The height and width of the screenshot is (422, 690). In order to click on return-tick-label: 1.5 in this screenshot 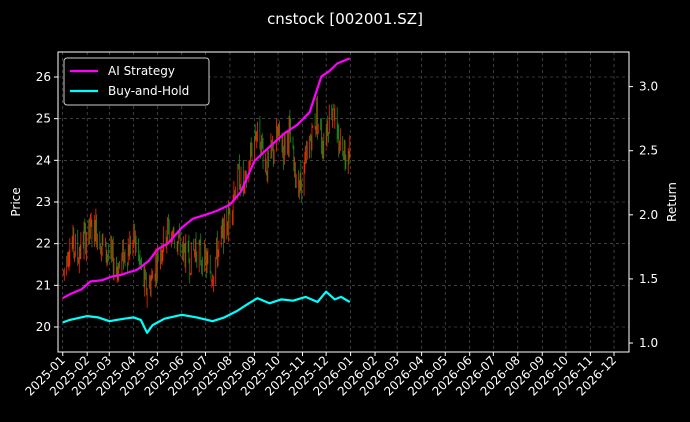, I will do `click(648, 279)`.